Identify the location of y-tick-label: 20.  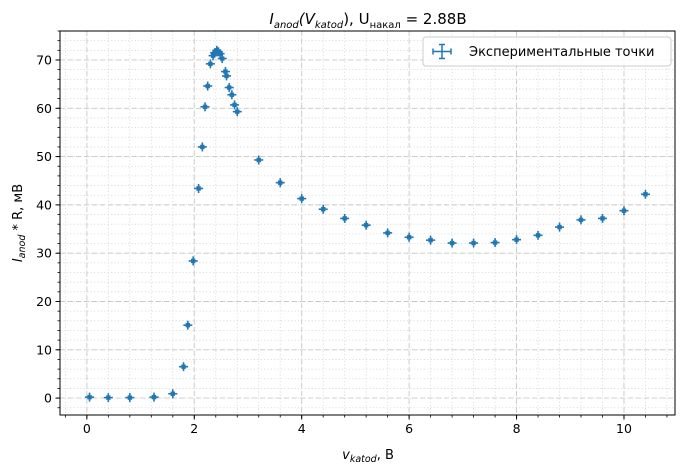
(44, 301).